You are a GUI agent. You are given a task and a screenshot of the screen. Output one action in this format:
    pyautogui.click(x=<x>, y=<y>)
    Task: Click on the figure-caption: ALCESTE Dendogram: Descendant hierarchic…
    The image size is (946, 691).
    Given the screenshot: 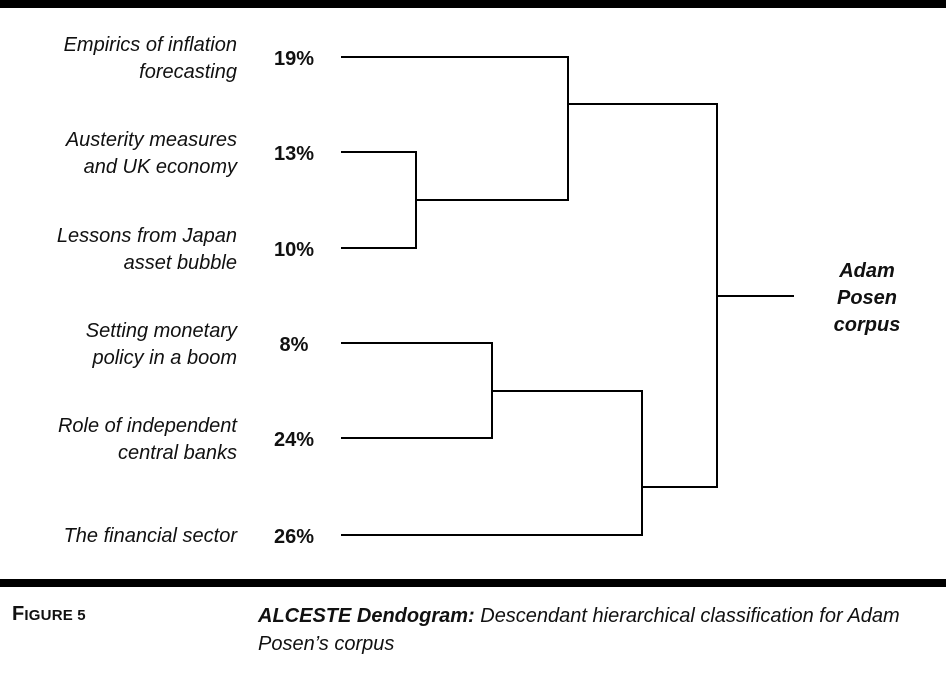 What is the action you would take?
    pyautogui.click(x=598, y=630)
    